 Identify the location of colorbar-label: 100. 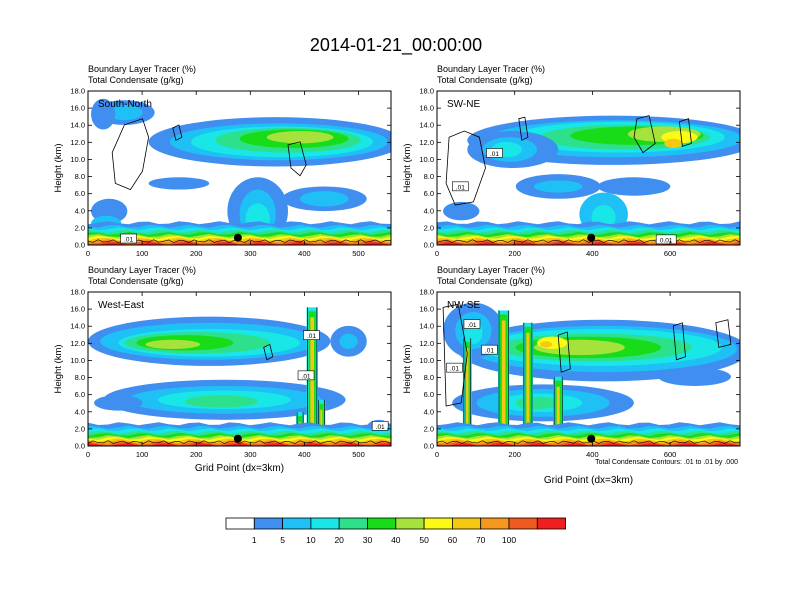
(509, 540).